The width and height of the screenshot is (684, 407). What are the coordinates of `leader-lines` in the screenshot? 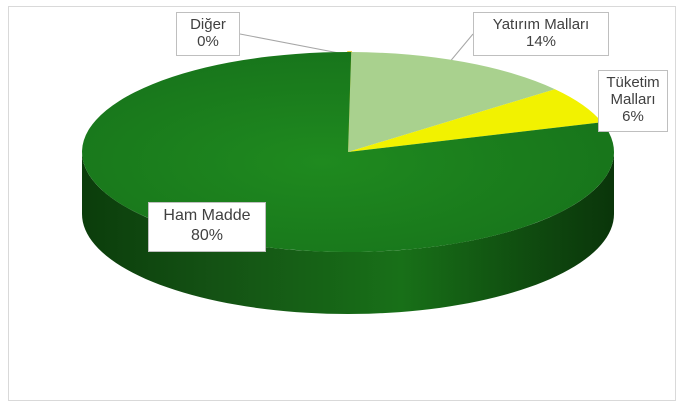 It's located at (356, 49).